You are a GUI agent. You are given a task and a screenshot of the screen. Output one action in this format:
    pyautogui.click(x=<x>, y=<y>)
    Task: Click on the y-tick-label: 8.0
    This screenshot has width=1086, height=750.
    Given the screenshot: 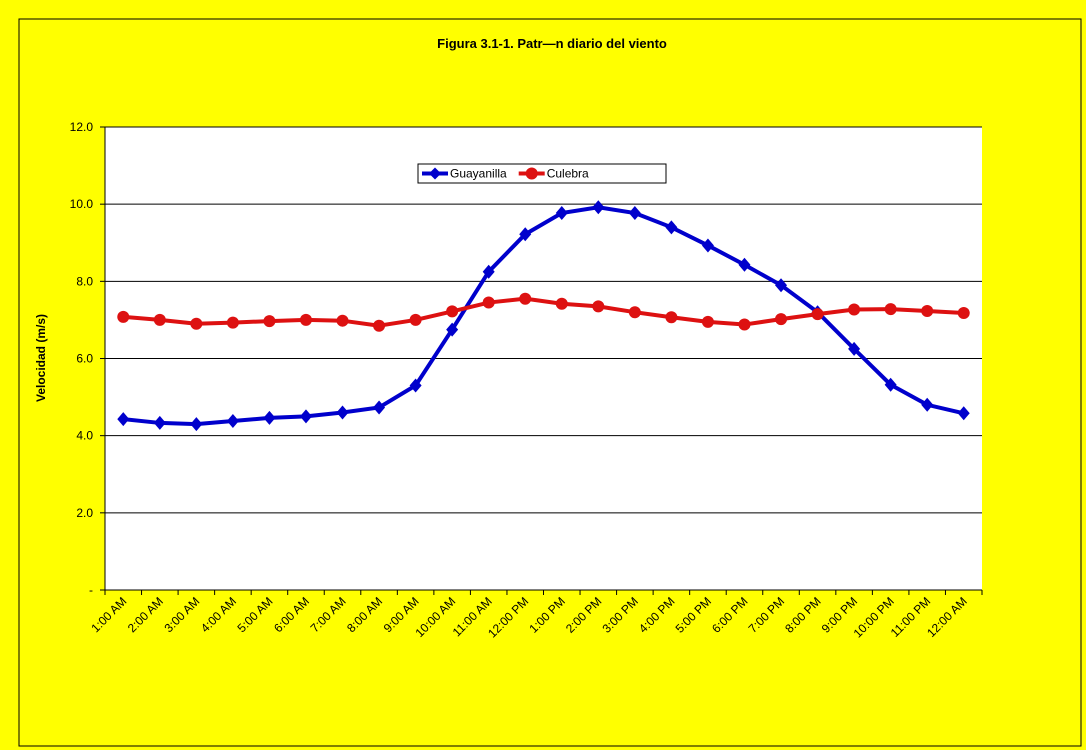 What is the action you would take?
    pyautogui.click(x=84, y=281)
    